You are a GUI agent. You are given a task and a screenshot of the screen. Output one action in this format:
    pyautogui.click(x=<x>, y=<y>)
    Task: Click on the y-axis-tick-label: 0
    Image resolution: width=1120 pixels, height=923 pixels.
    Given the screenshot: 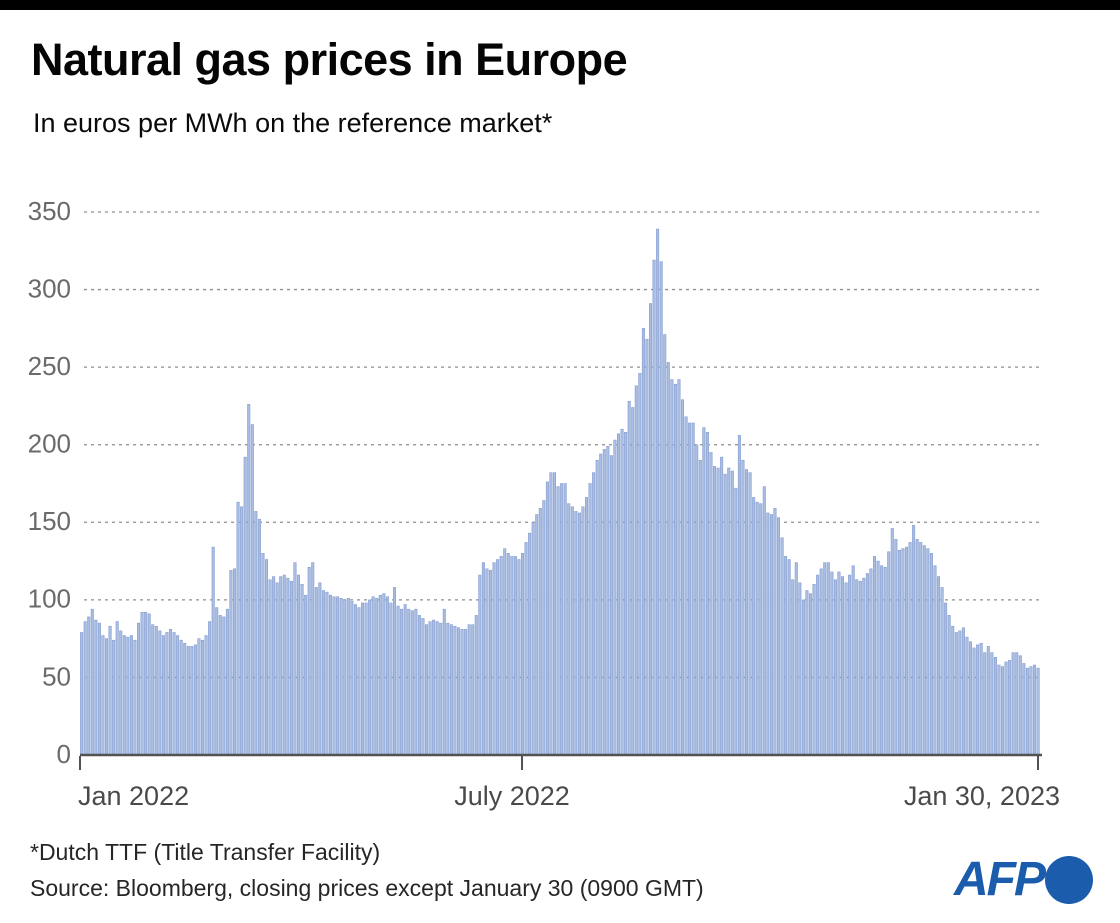 What is the action you would take?
    pyautogui.click(x=64, y=754)
    